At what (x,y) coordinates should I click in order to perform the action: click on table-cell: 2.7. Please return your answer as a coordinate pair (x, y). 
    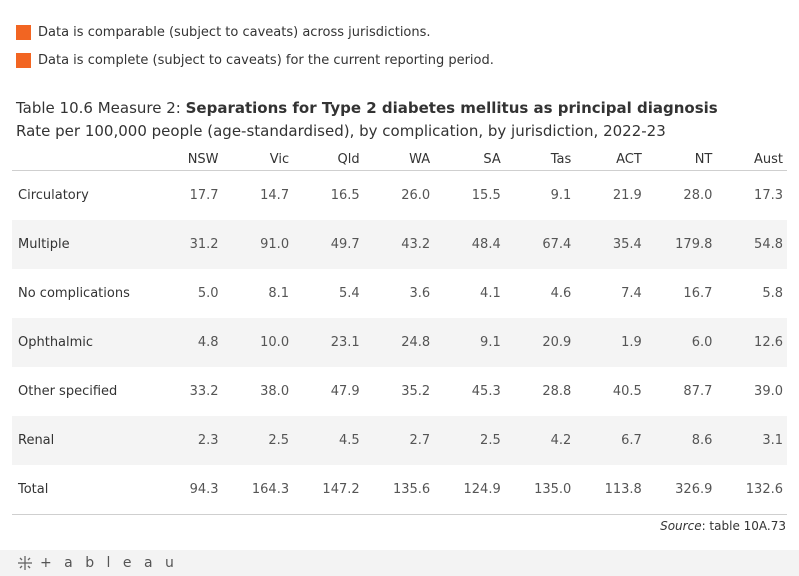
    Looking at the image, I should click on (399, 440).